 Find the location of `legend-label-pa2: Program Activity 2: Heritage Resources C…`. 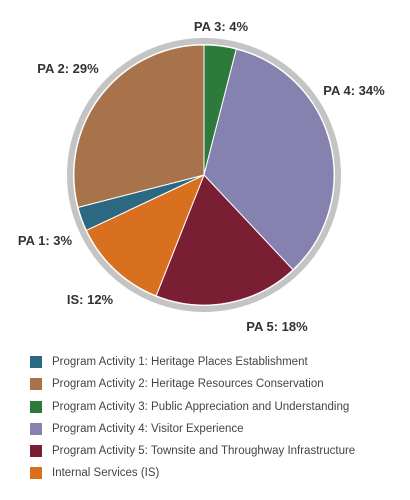

legend-label-pa2: Program Activity 2: Heritage Resources C… is located at coordinates (188, 384).